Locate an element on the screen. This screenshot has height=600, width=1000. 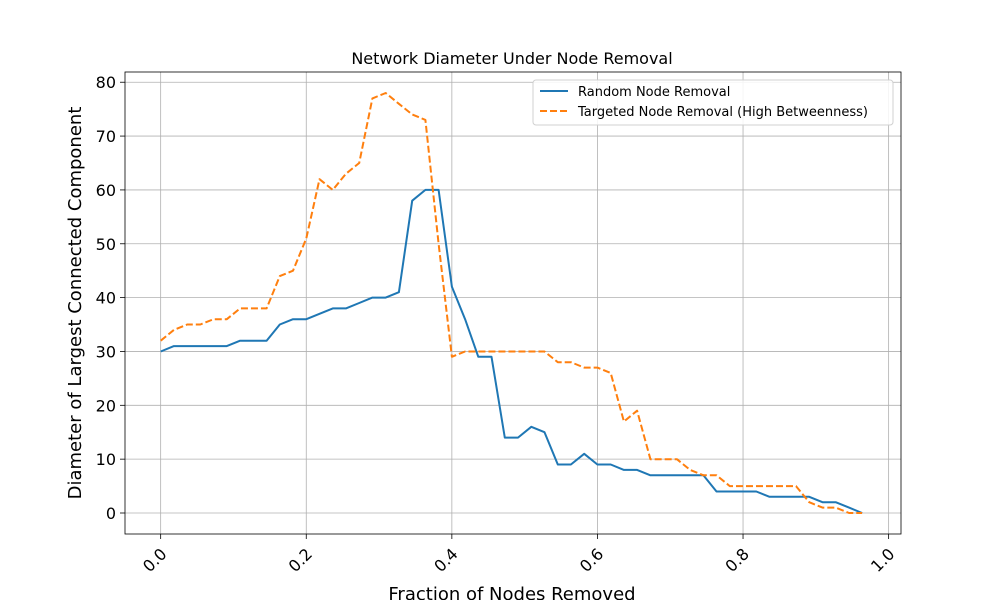
legend-box is located at coordinates (713, 102).